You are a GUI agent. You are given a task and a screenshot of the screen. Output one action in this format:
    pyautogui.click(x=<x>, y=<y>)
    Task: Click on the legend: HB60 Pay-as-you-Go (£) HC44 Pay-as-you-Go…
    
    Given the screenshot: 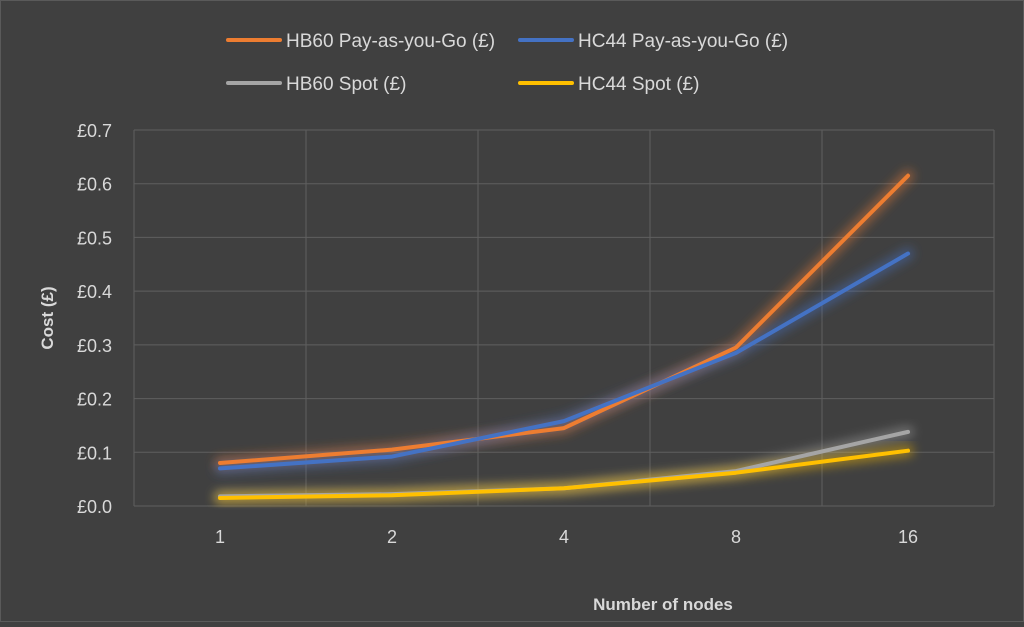 What is the action you would take?
    pyautogui.click(x=507, y=63)
    